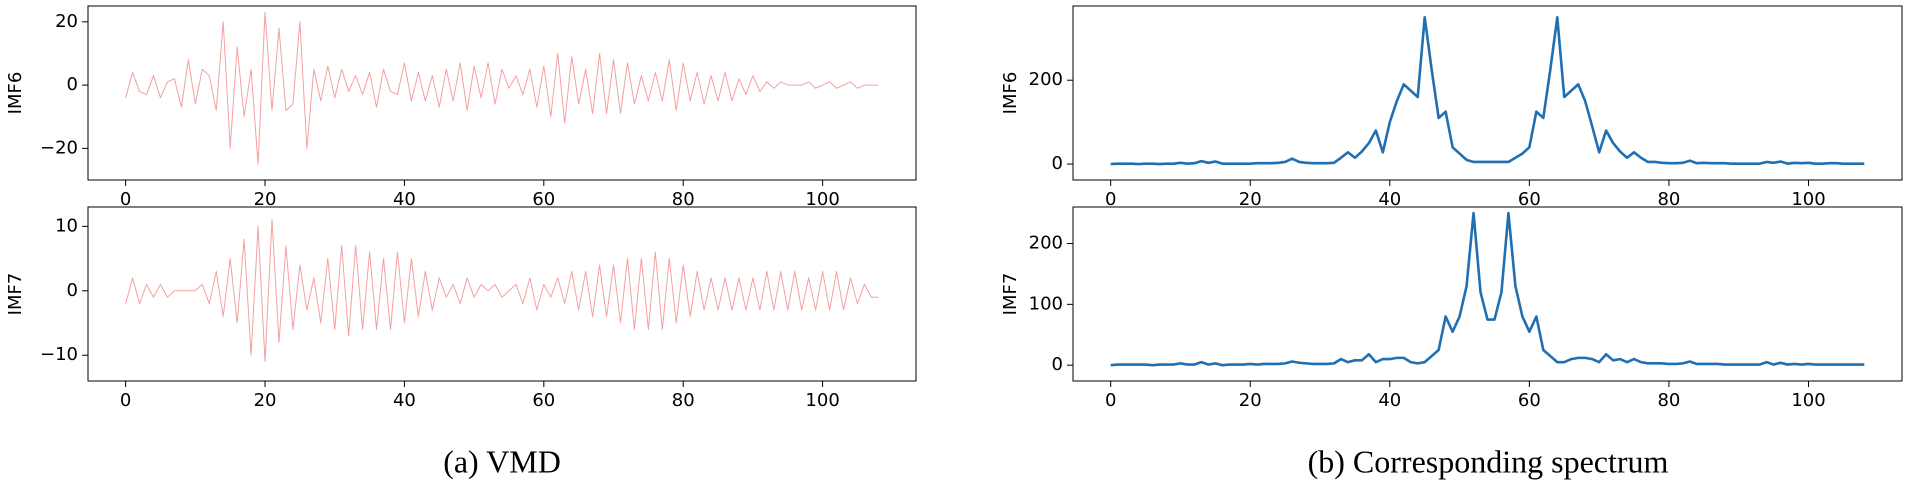 The image size is (1910, 495). Describe the element at coordinates (59, 147) in the screenshot. I see `y-tick-label: −20` at that location.